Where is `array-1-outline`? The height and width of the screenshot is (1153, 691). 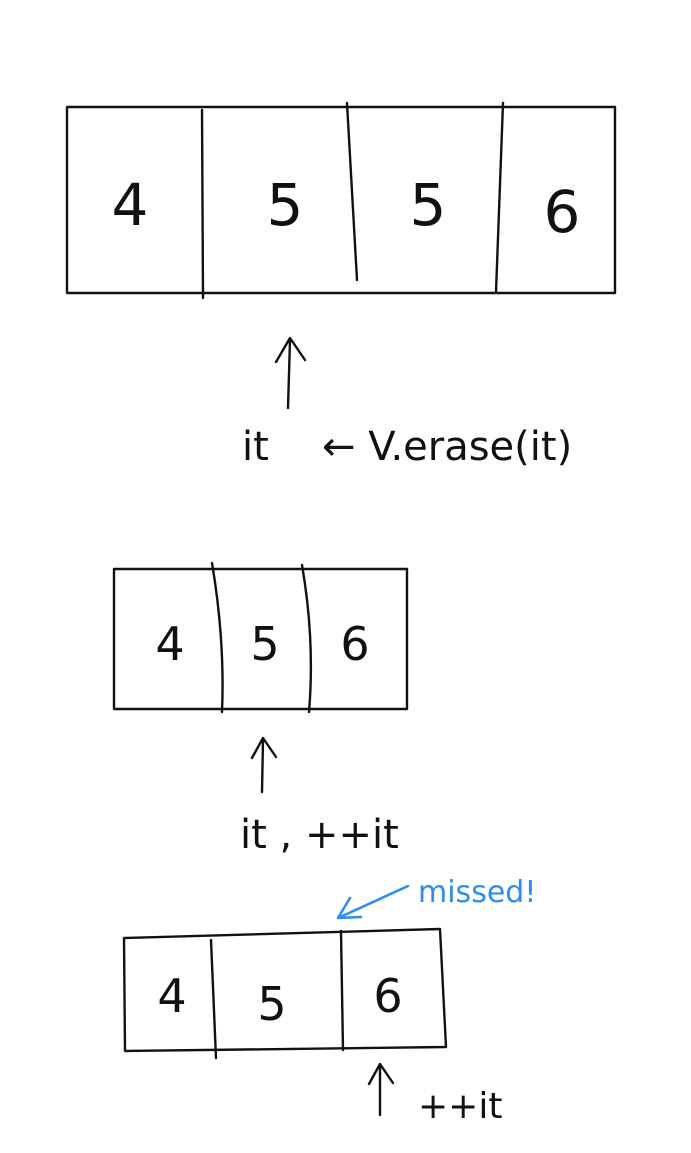
array-1-outline is located at coordinates (341, 200).